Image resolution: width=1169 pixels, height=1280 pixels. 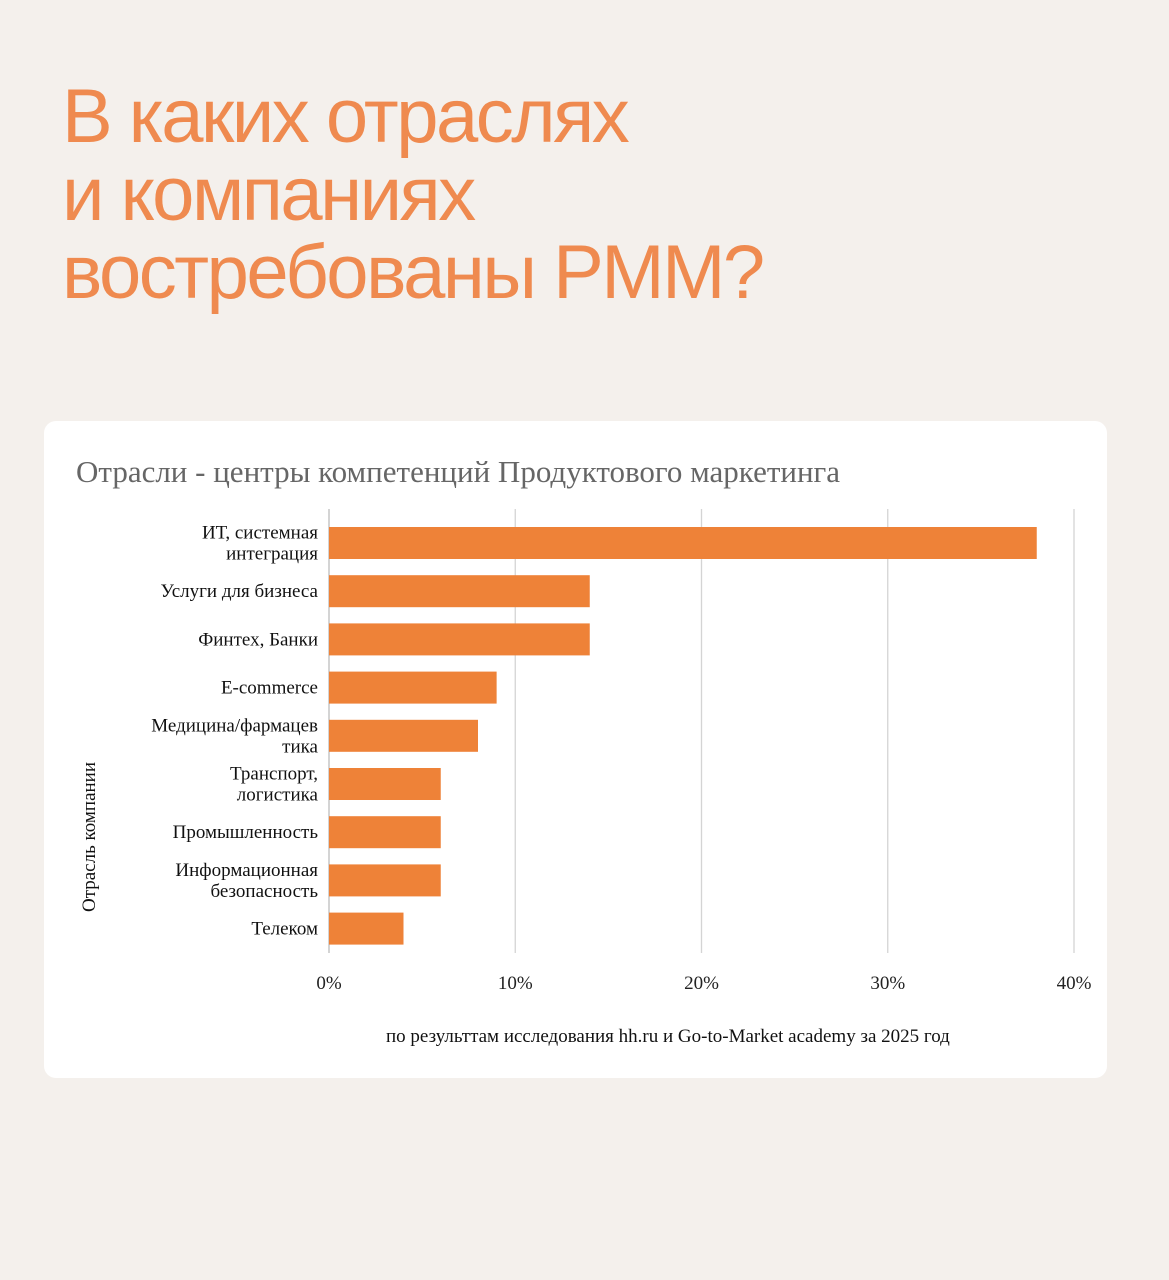 I want to click on category-label: Промышленность, so click(x=246, y=832).